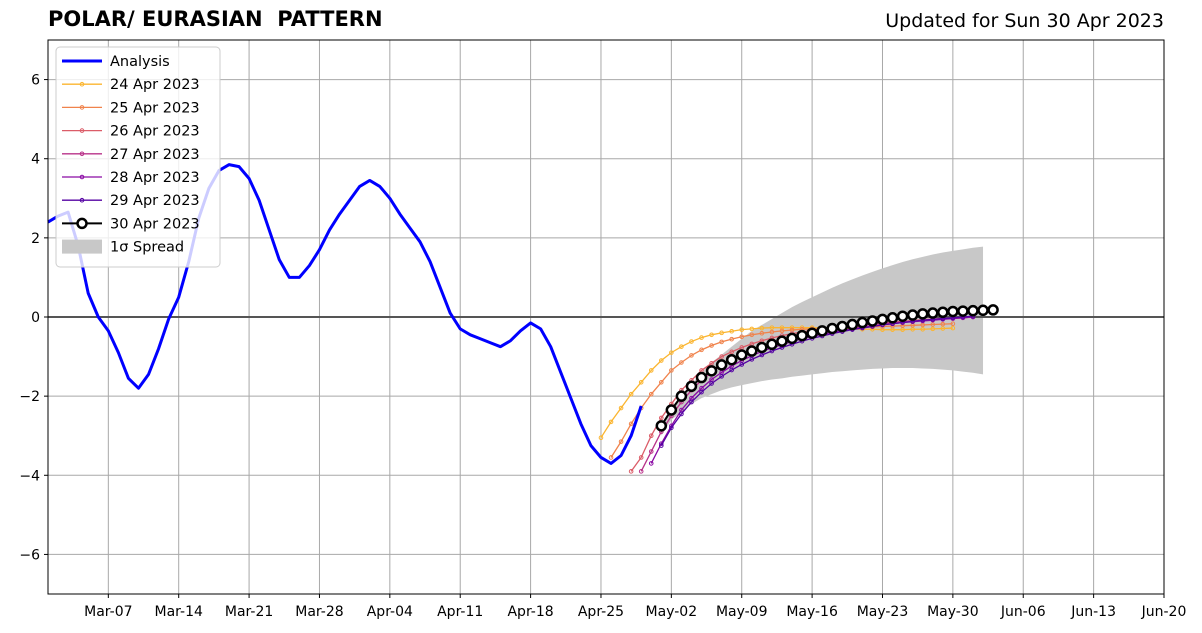 Image resolution: width=1202 pixels, height=633 pixels. I want to click on legend-item: Analysis, so click(116, 62).